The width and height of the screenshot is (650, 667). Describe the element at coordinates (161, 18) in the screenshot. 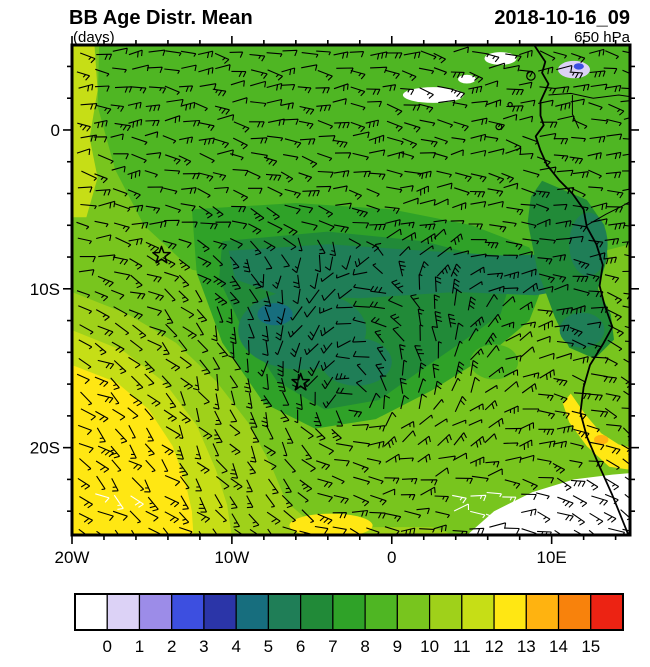

I see `plot-title: BB Age Distr. Mean` at that location.